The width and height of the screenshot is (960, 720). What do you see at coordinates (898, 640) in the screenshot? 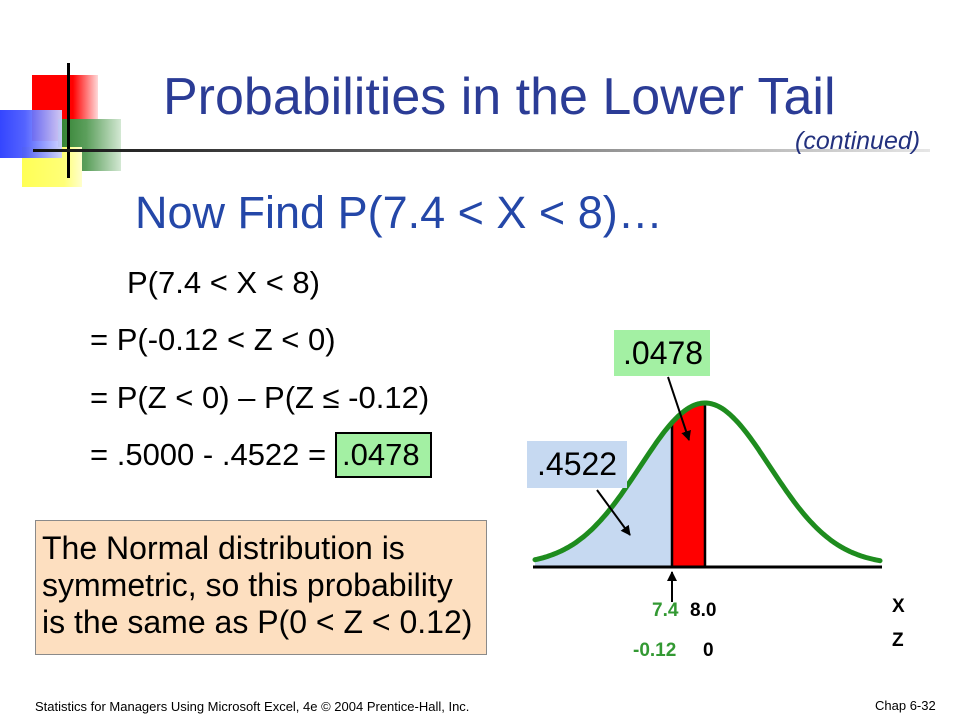
I see `z-axis-label: Z` at bounding box center [898, 640].